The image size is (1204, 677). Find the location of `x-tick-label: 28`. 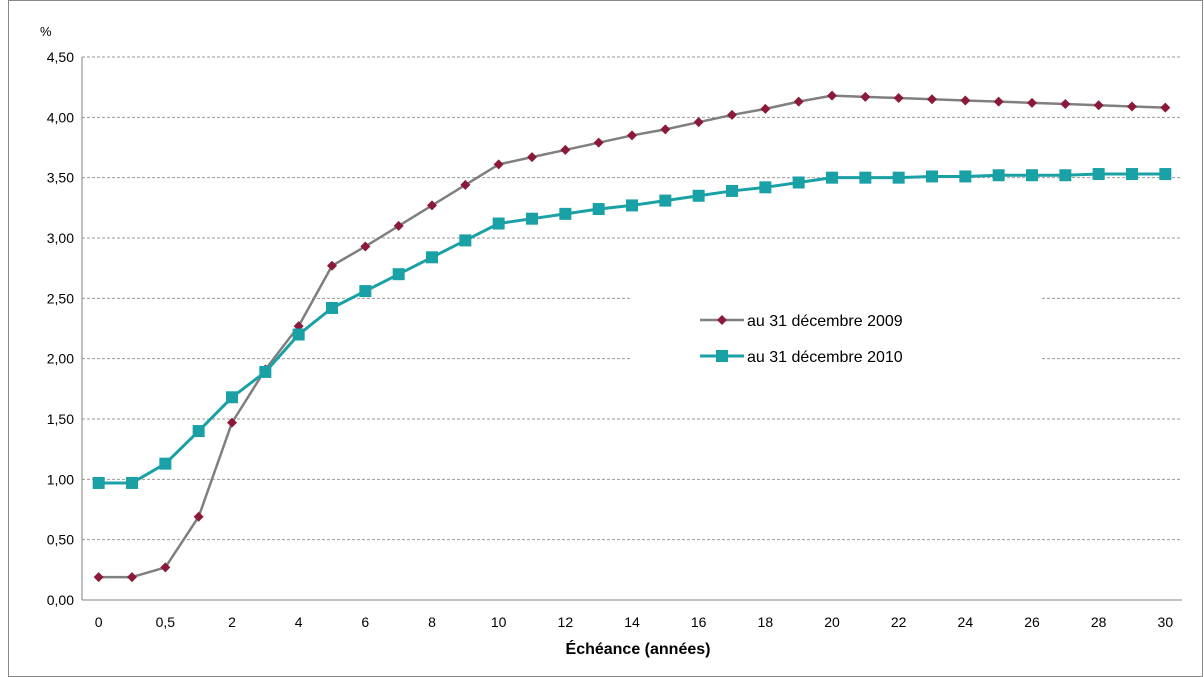

x-tick-label: 28 is located at coordinates (1099, 622).